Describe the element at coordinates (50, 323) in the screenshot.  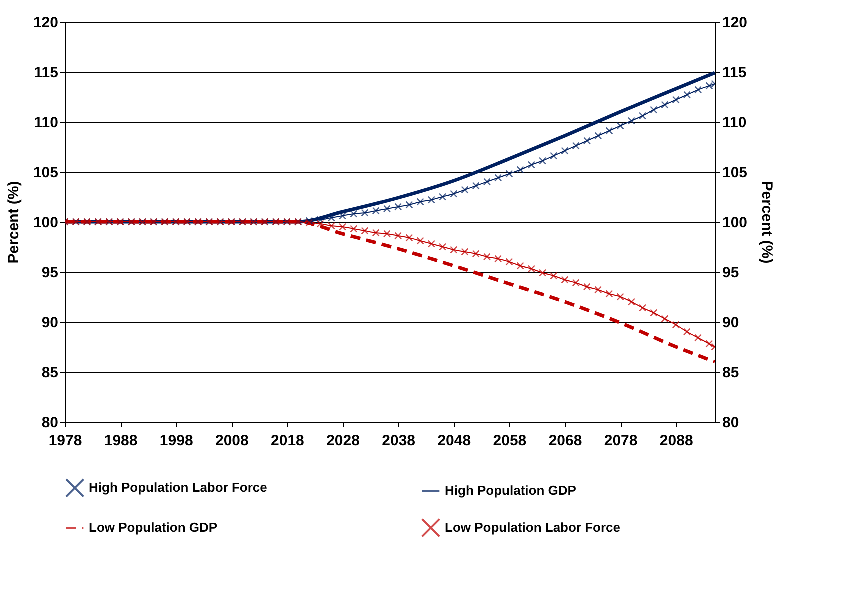
I see `y-tick-label: 90` at that location.